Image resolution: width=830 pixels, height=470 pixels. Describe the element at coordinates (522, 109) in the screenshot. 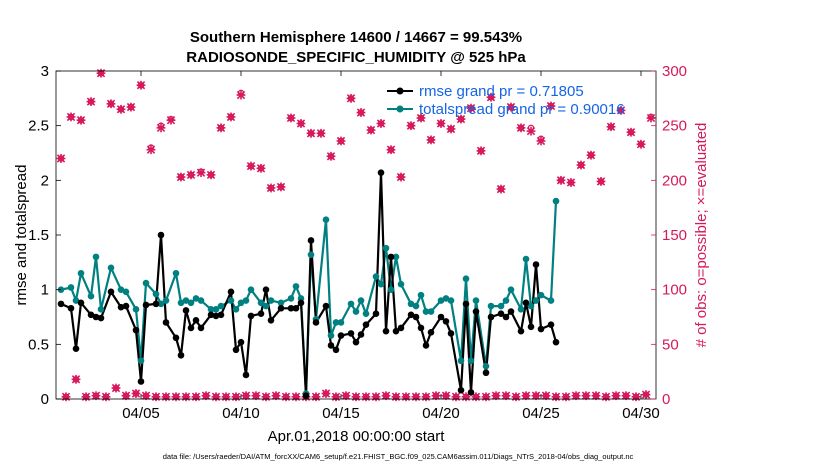

I see `legend-spread-label: totalspread grand pr = 0.90016` at that location.